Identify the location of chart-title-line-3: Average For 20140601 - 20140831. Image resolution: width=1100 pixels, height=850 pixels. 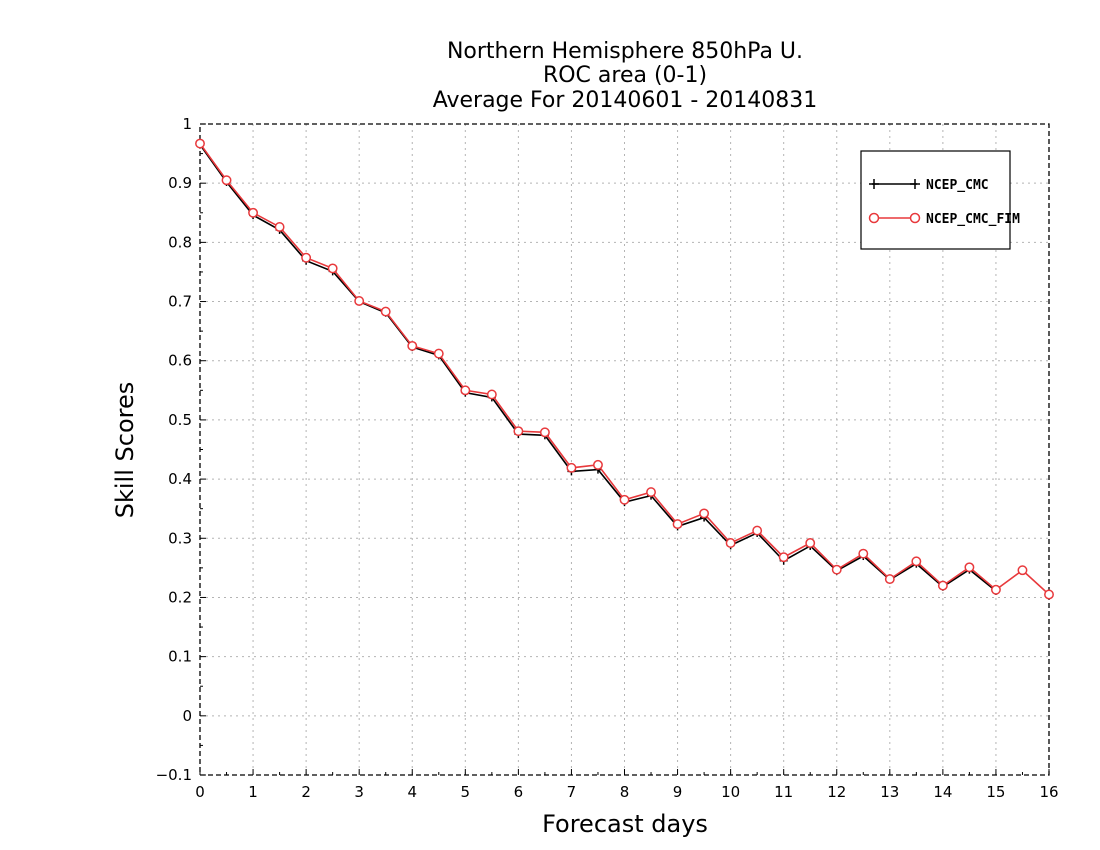
(625, 100).